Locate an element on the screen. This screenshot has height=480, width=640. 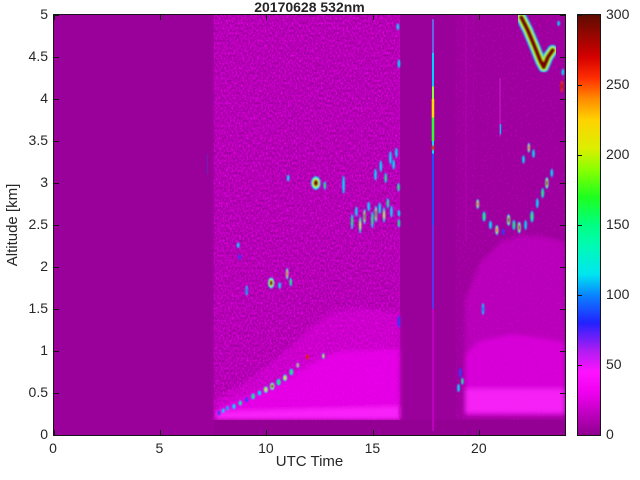
chart-title: 20170628 532nm is located at coordinates (309, 7).